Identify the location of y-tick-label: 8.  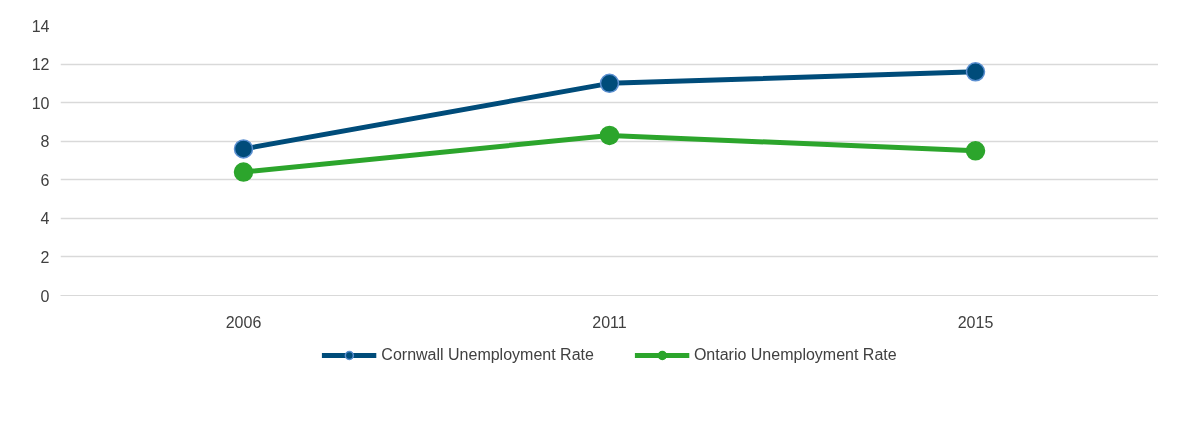
(45, 142).